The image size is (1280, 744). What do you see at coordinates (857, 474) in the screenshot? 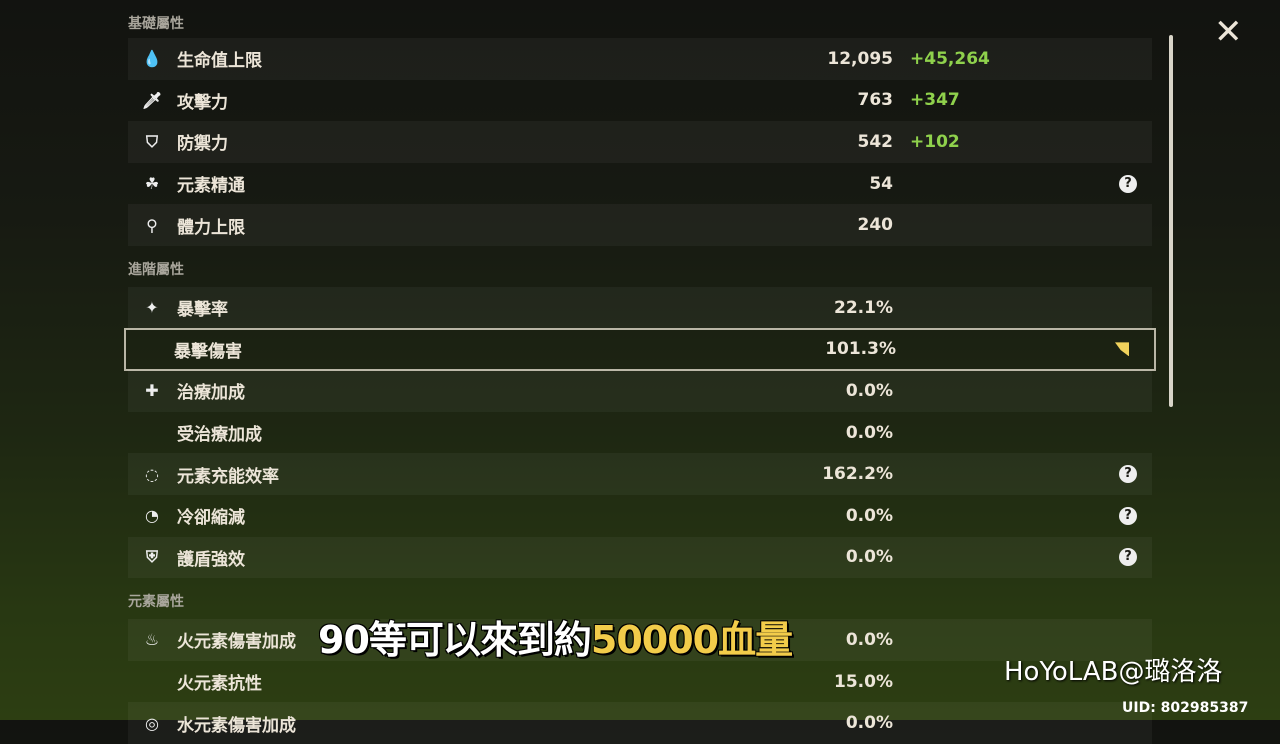
I see `stat-value: 162.2%` at bounding box center [857, 474].